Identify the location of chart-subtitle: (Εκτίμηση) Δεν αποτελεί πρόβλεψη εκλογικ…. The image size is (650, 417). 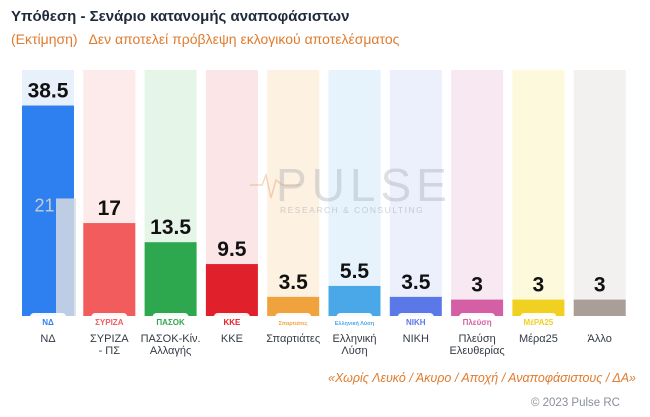
(205, 39).